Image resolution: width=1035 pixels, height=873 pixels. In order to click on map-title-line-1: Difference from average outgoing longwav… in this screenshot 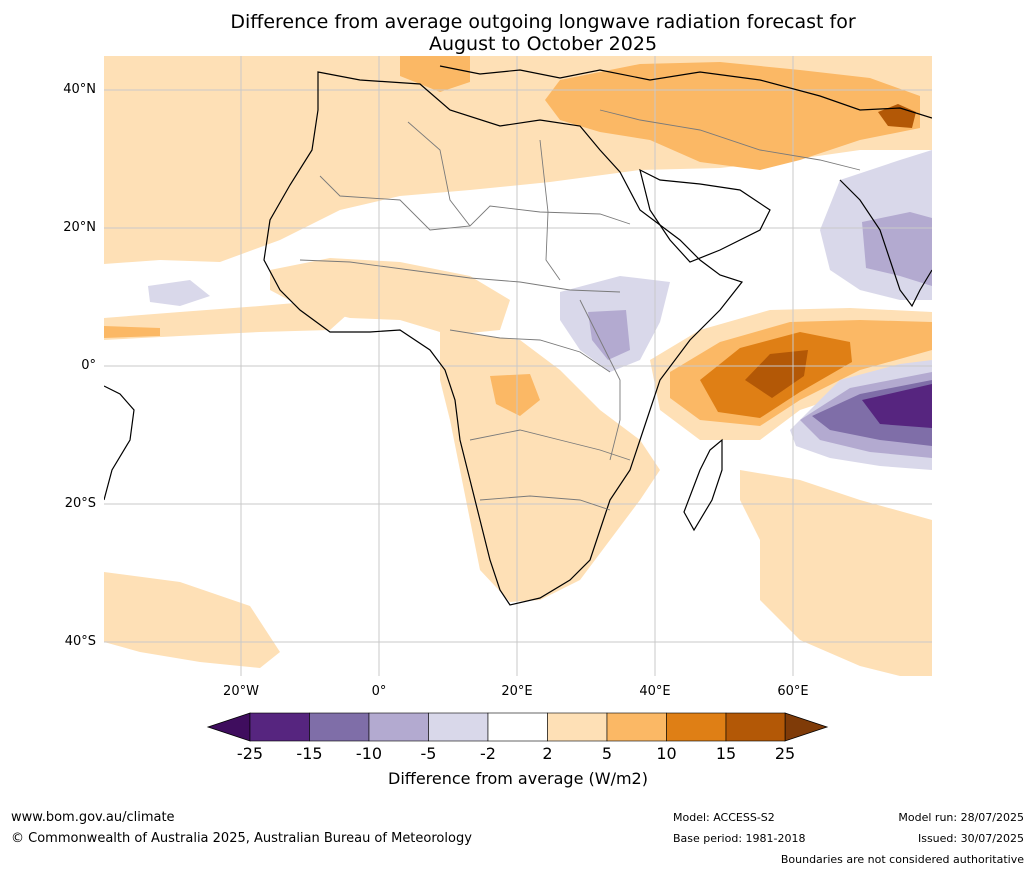, I will do `click(543, 22)`.